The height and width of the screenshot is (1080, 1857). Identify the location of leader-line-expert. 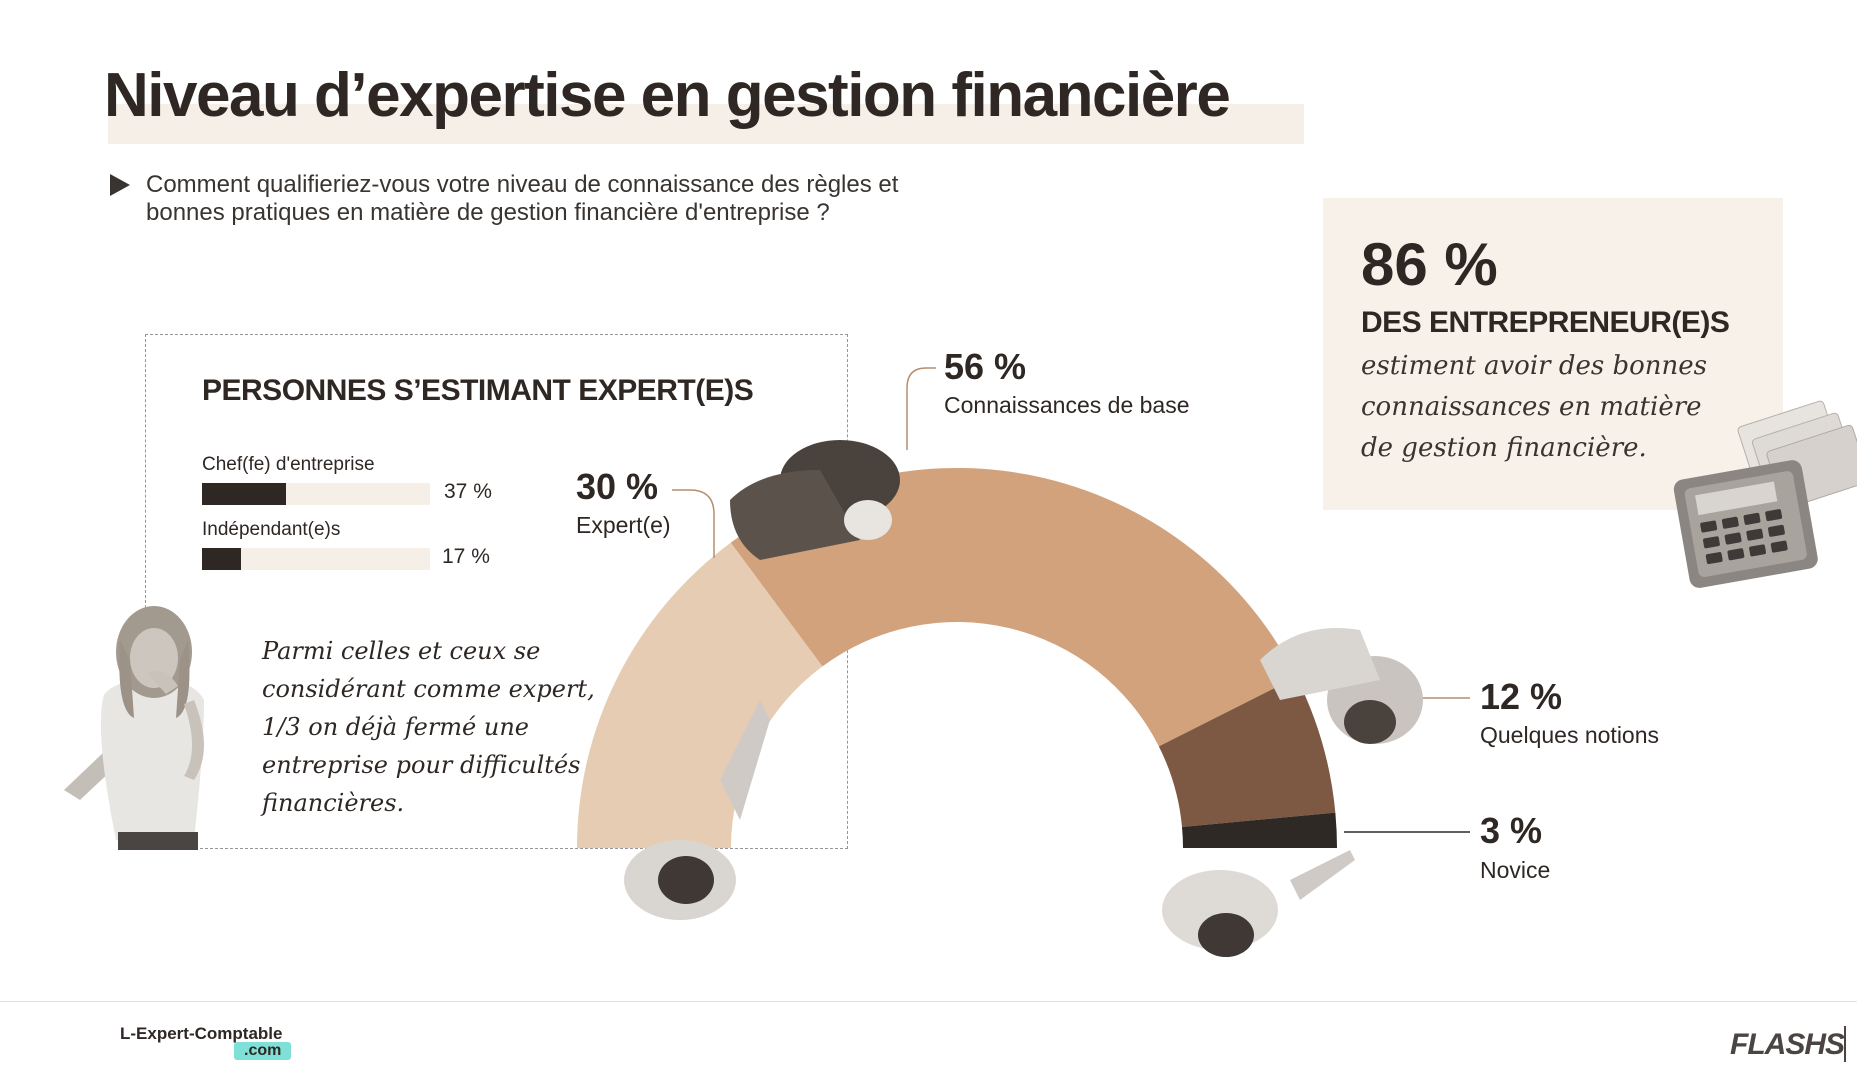
(693, 523).